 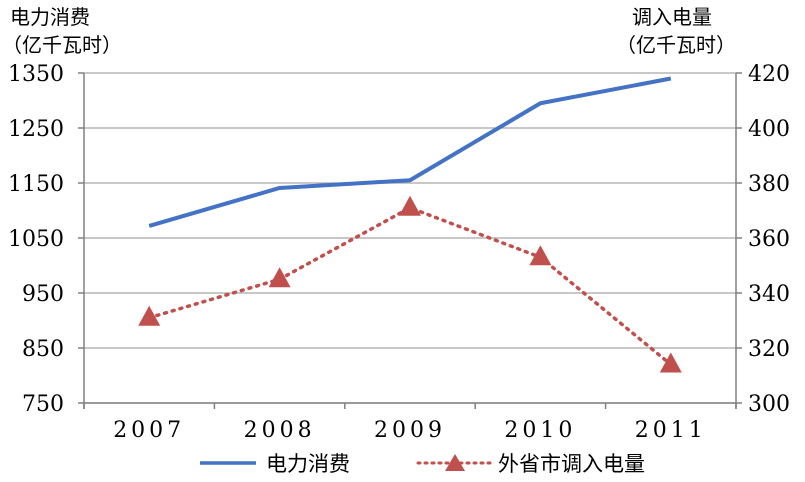 I want to click on right-tick-label: 340, so click(x=769, y=294).